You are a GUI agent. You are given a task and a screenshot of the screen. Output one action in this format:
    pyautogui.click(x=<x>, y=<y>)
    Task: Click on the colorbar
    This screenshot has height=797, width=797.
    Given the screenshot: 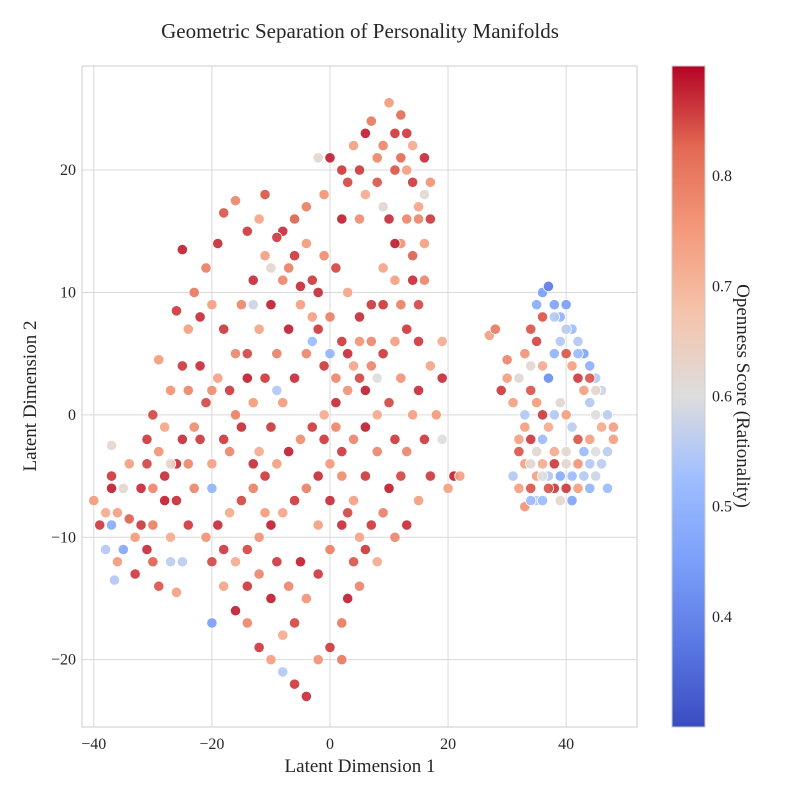 What is the action you would take?
    pyautogui.click(x=688, y=396)
    